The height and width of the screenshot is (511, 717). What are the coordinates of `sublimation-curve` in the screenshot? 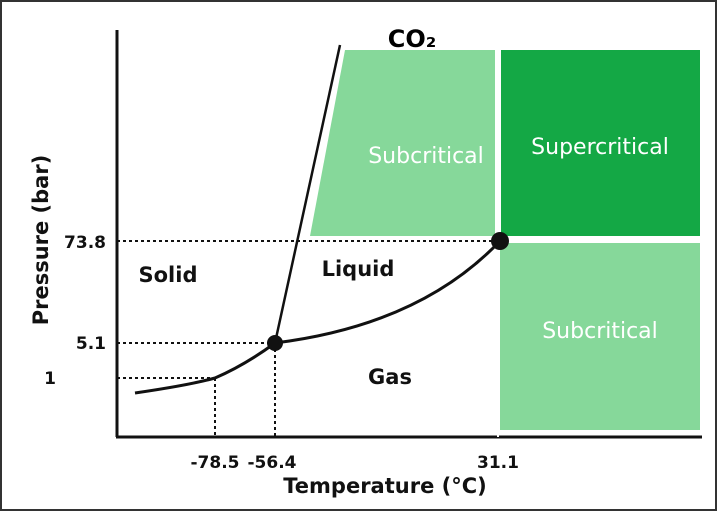 It's located at (205, 368).